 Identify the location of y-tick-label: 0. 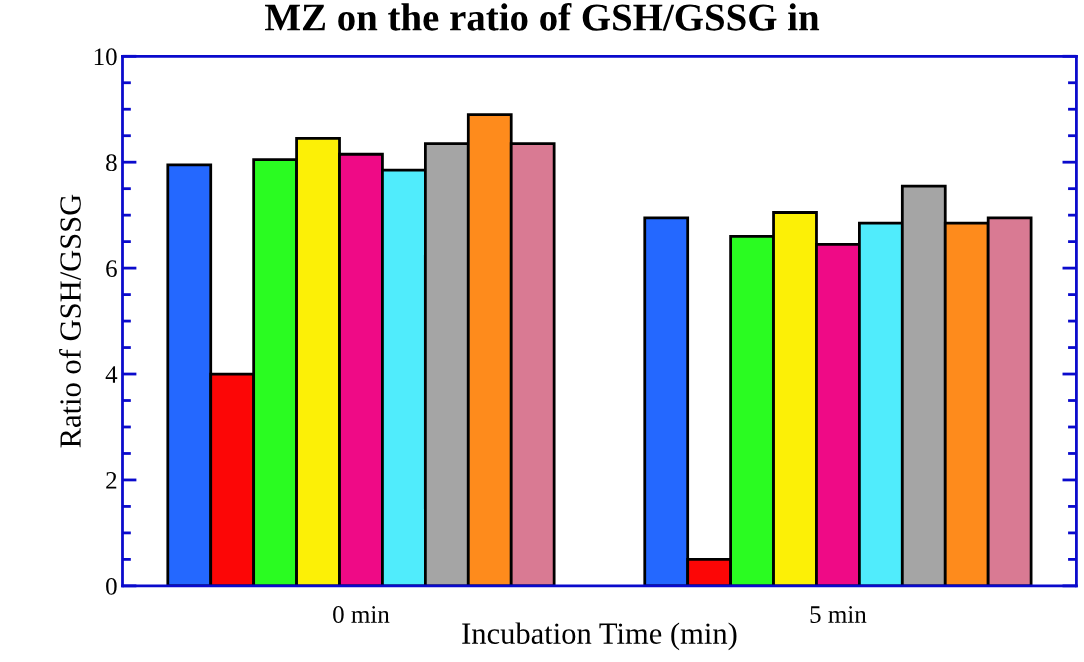
(111, 586).